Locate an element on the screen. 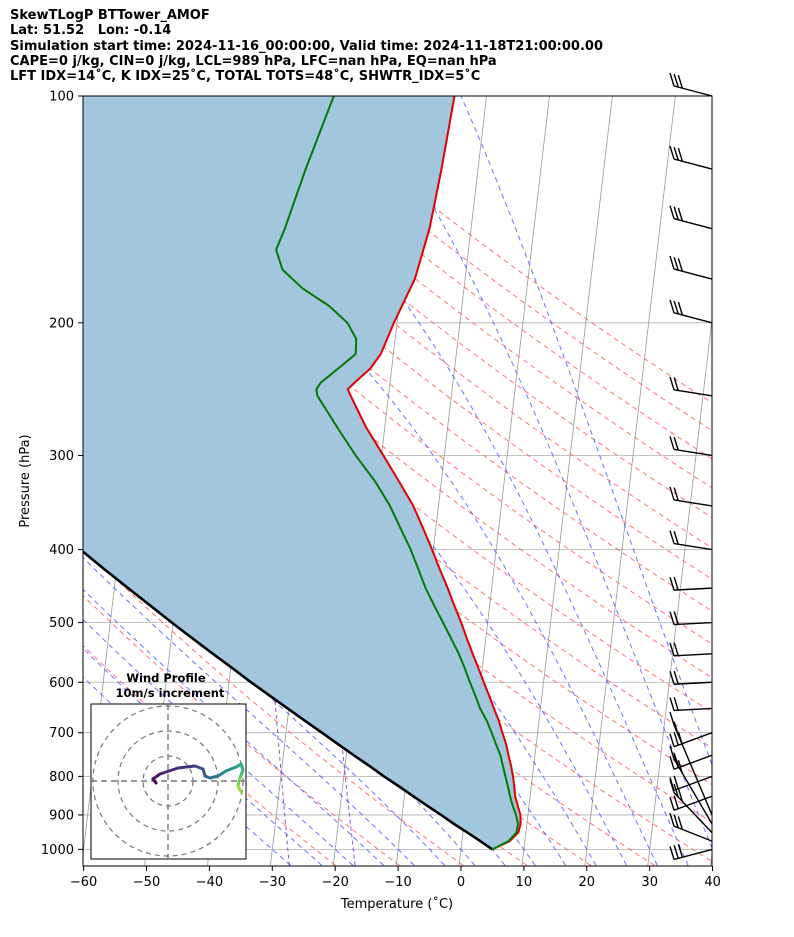  x-tick-label: 30 is located at coordinates (649, 882).